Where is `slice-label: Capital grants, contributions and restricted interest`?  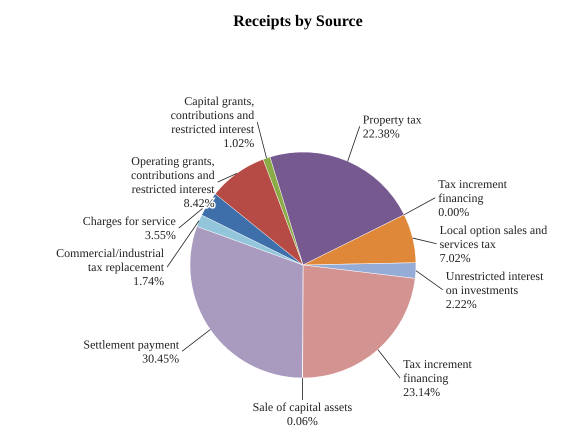
slice-label: Capital grants, contributions and restricted interest is located at coordinates (212, 115).